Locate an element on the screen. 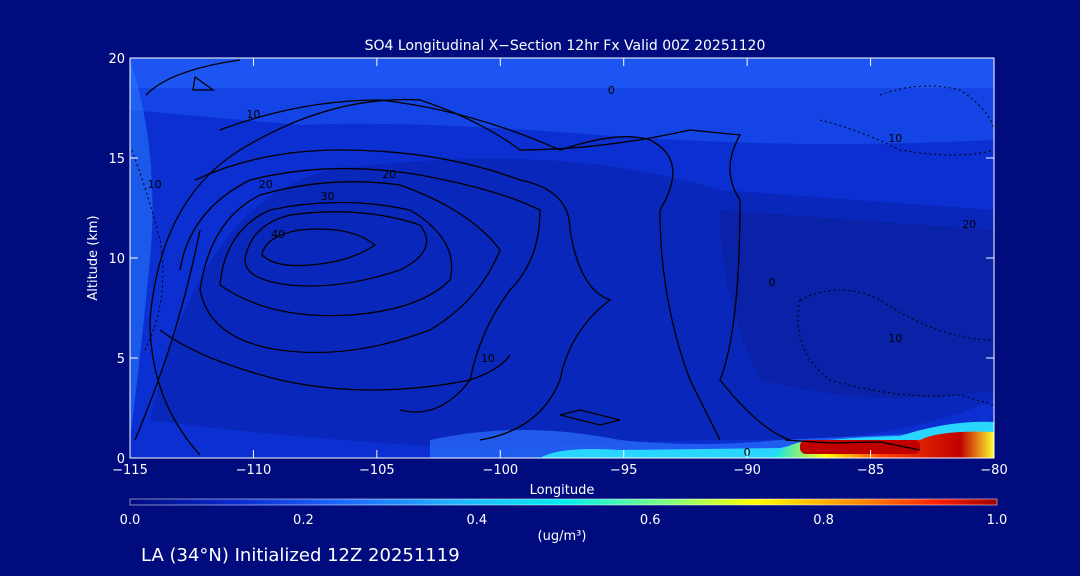 Image resolution: width=1080 pixels, height=576 pixels. x-tick-label: −95 is located at coordinates (623, 470).